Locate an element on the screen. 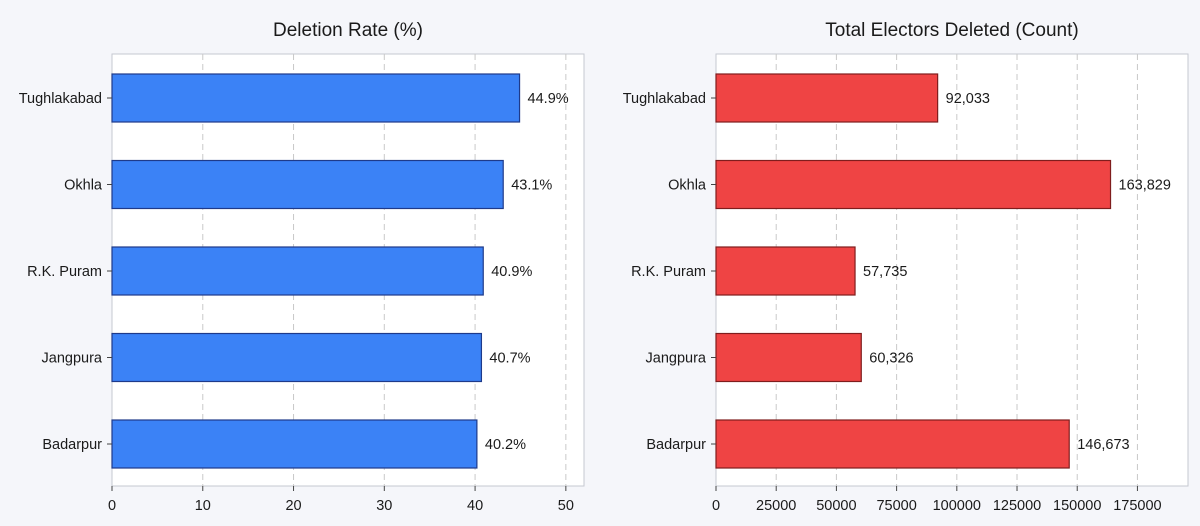 The height and width of the screenshot is (526, 1200). chart-title: Deletion Rate (%) is located at coordinates (348, 30).